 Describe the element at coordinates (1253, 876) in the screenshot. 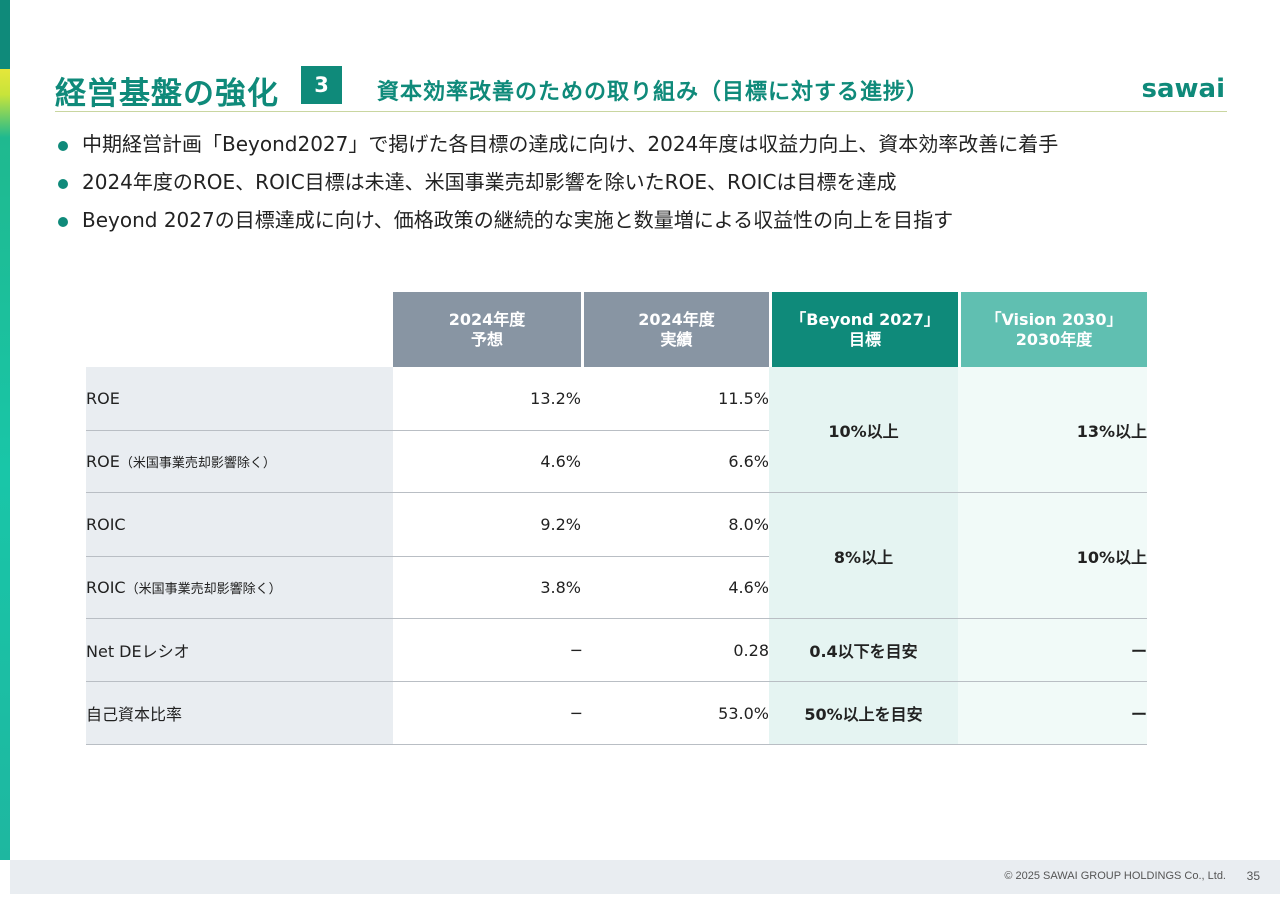

I see `page-number: 35` at that location.